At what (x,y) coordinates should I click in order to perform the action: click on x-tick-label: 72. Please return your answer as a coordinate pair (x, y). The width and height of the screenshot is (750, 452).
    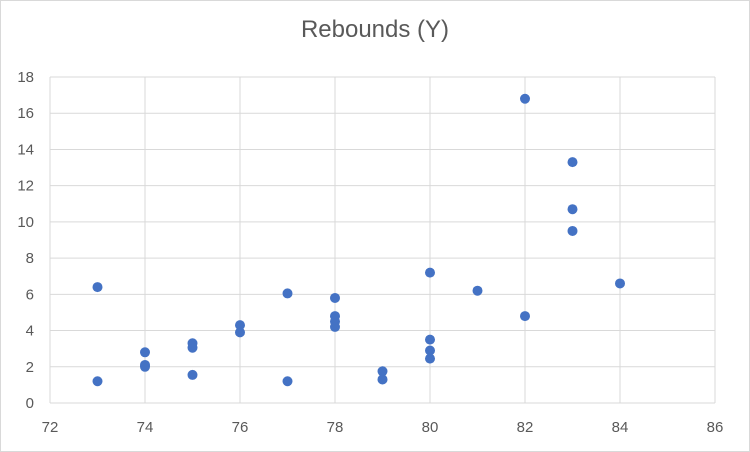
    Looking at the image, I should click on (50, 427).